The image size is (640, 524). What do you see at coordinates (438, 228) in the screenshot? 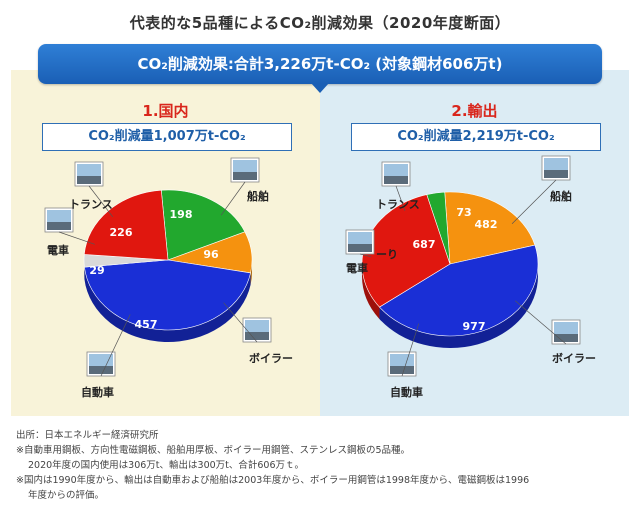
I see `pie-slice-電車` at bounding box center [438, 228].